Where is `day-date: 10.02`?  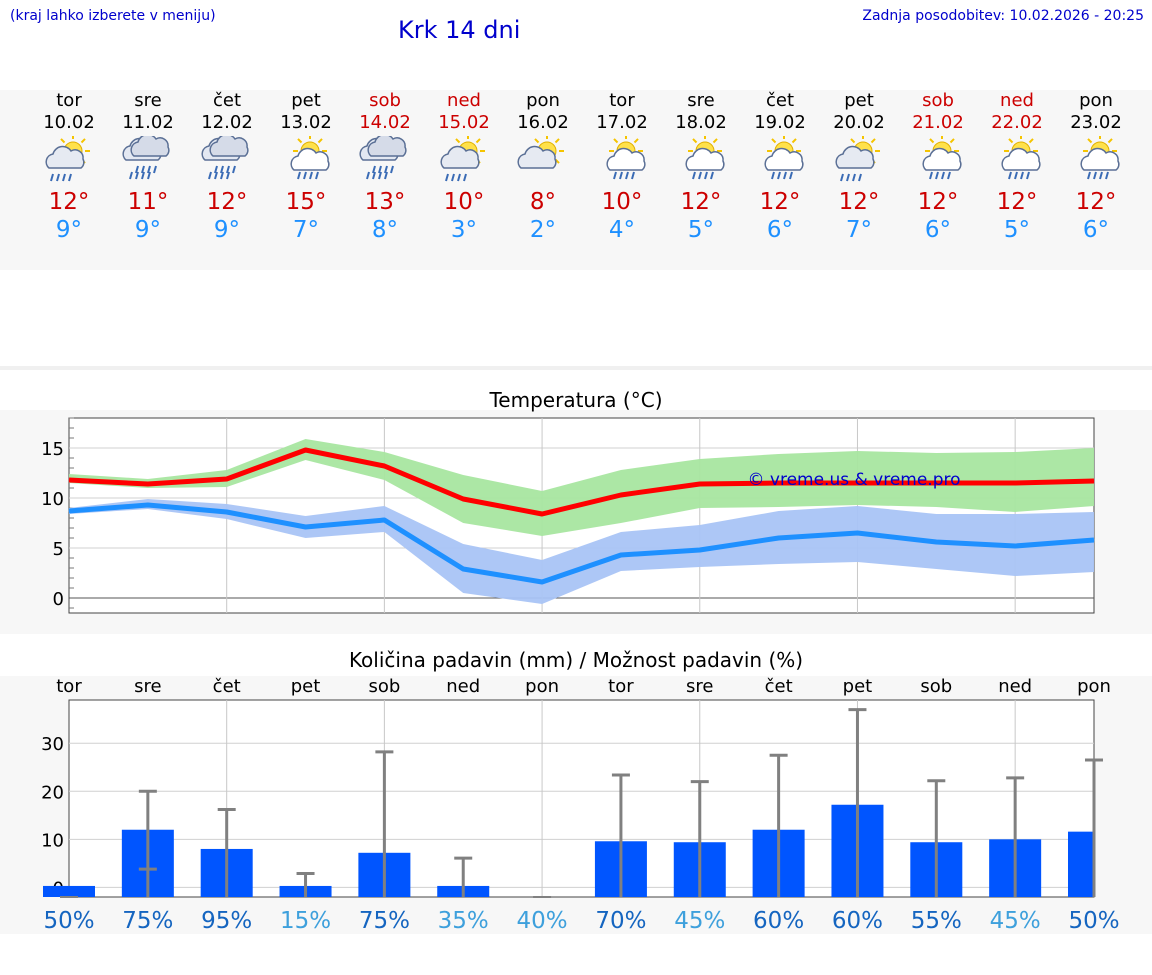 day-date: 10.02 is located at coordinates (69, 122).